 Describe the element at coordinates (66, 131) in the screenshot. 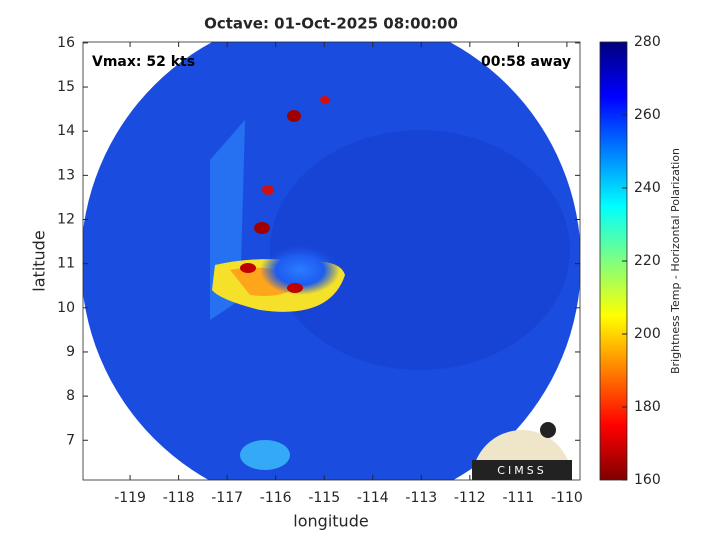

I see `y-tick-label: 14` at that location.